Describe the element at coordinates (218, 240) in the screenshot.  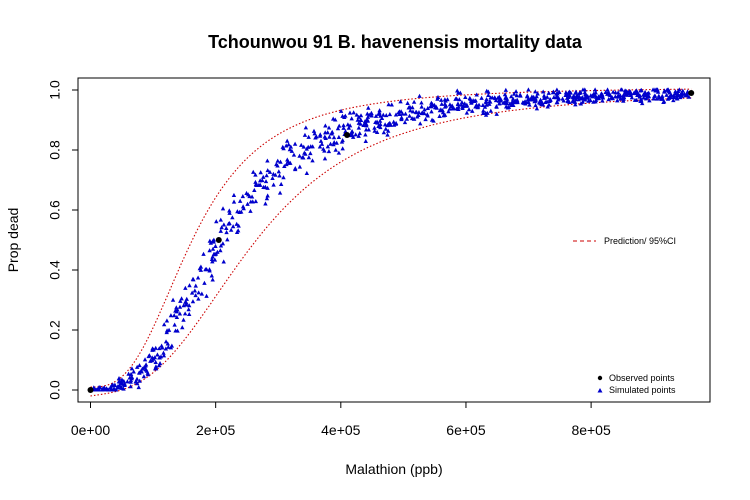
I see `observed-point` at that location.